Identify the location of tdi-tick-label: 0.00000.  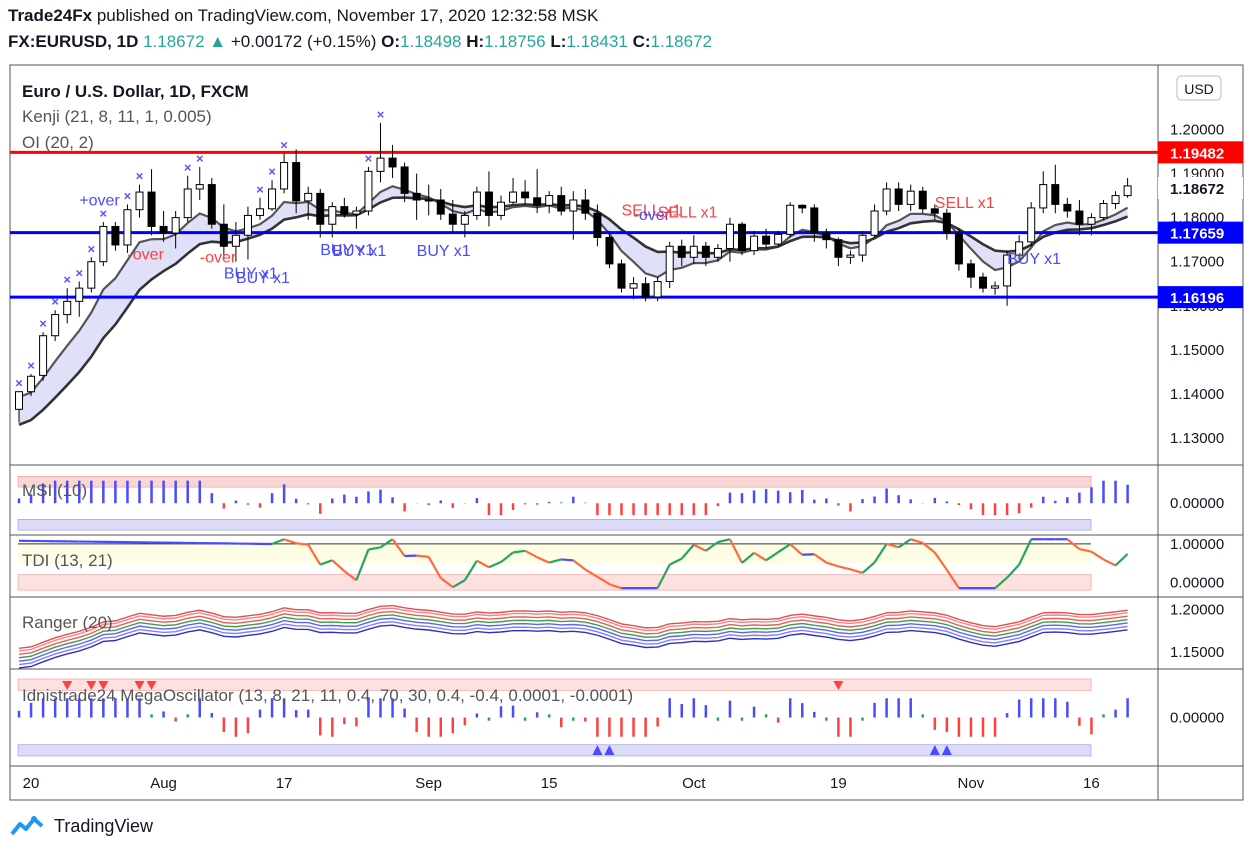
(1197, 582).